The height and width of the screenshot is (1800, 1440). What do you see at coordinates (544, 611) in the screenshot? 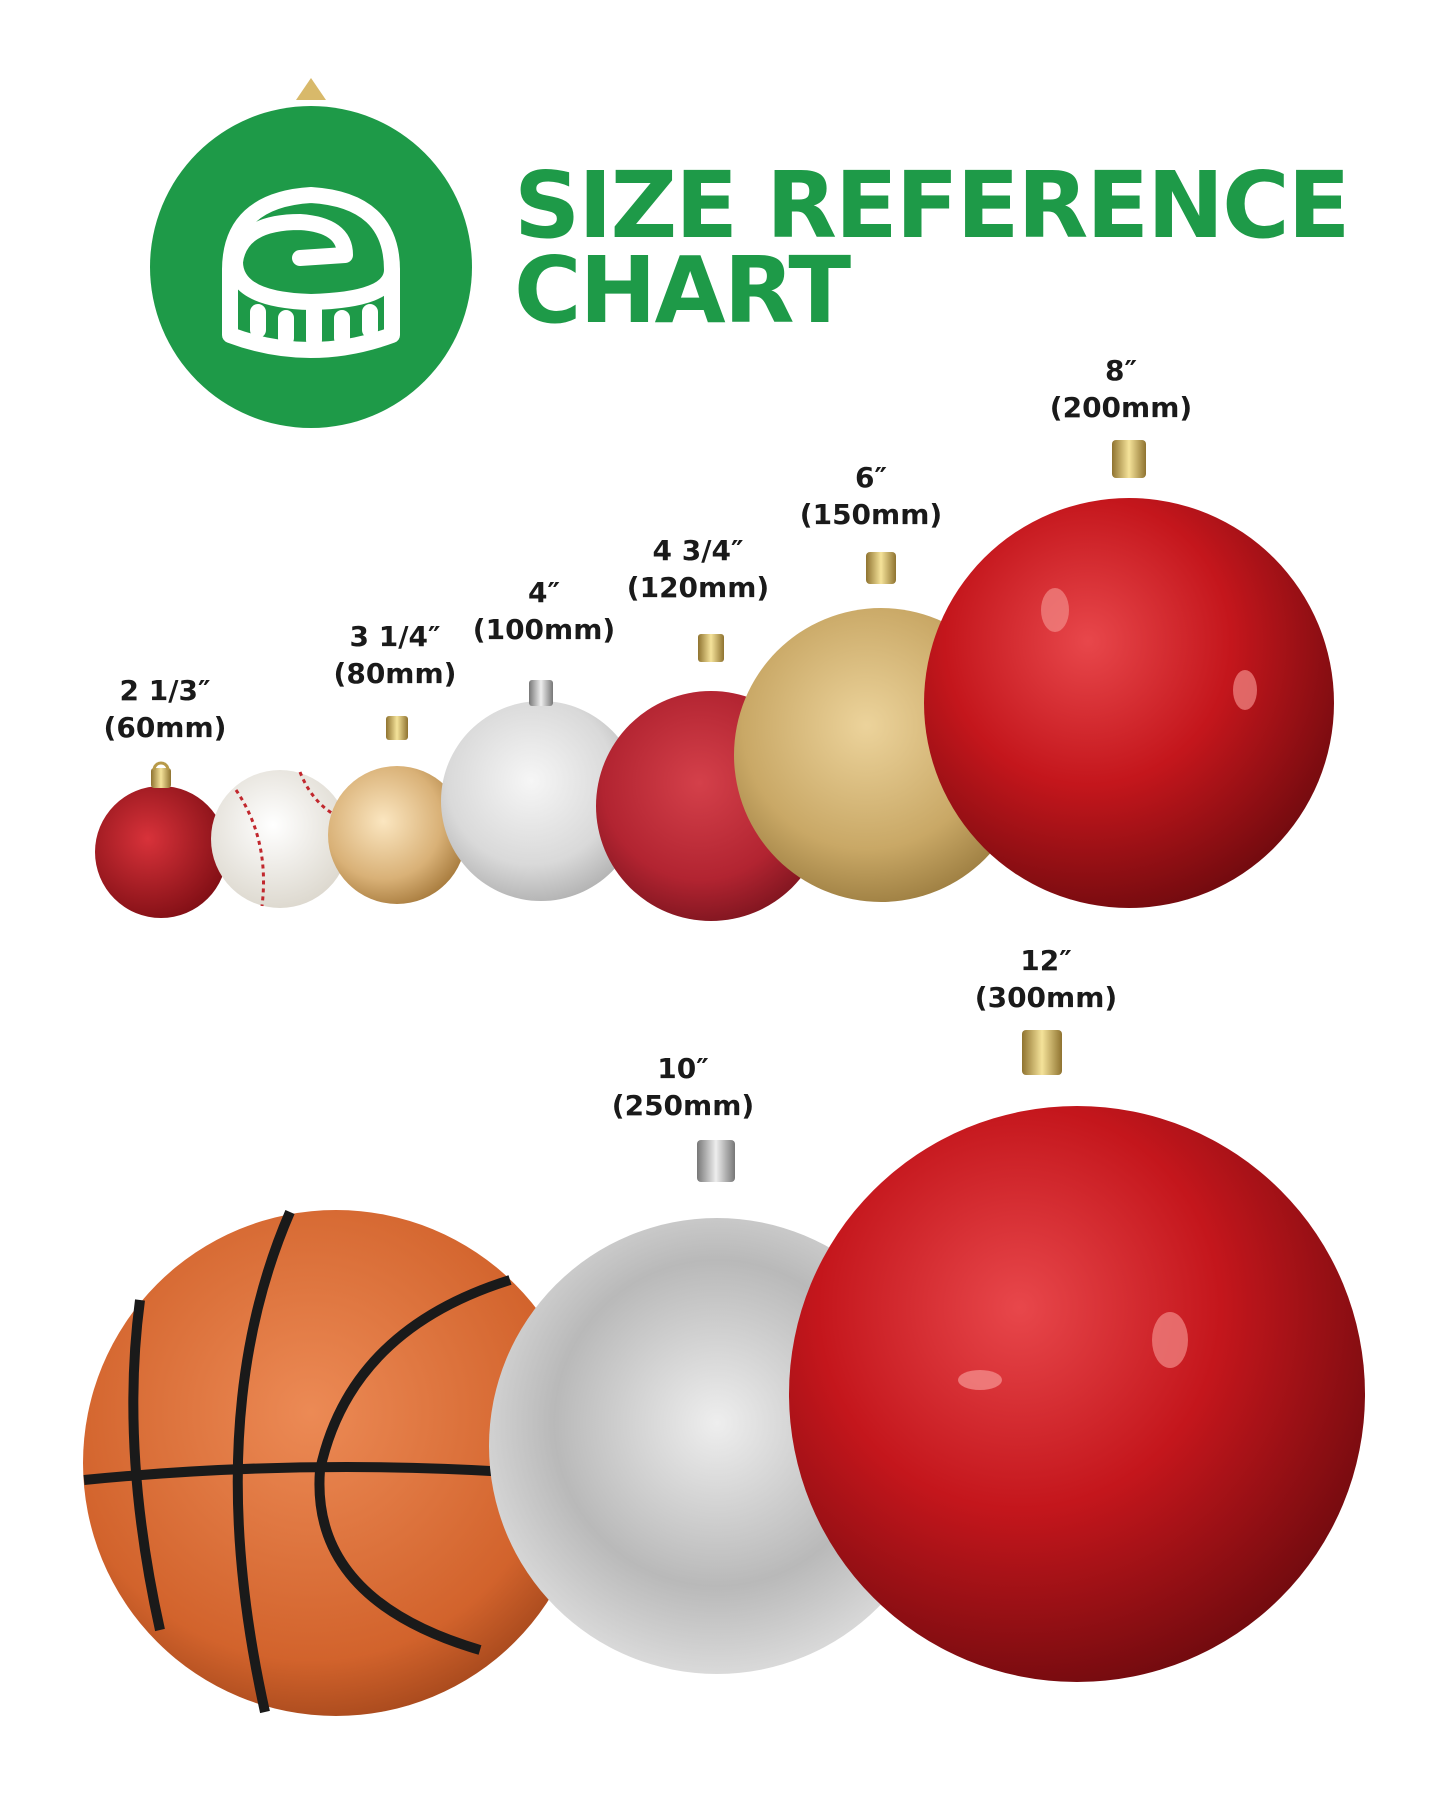
I see `size-label-100mm: 4″ (100mm)` at bounding box center [544, 611].